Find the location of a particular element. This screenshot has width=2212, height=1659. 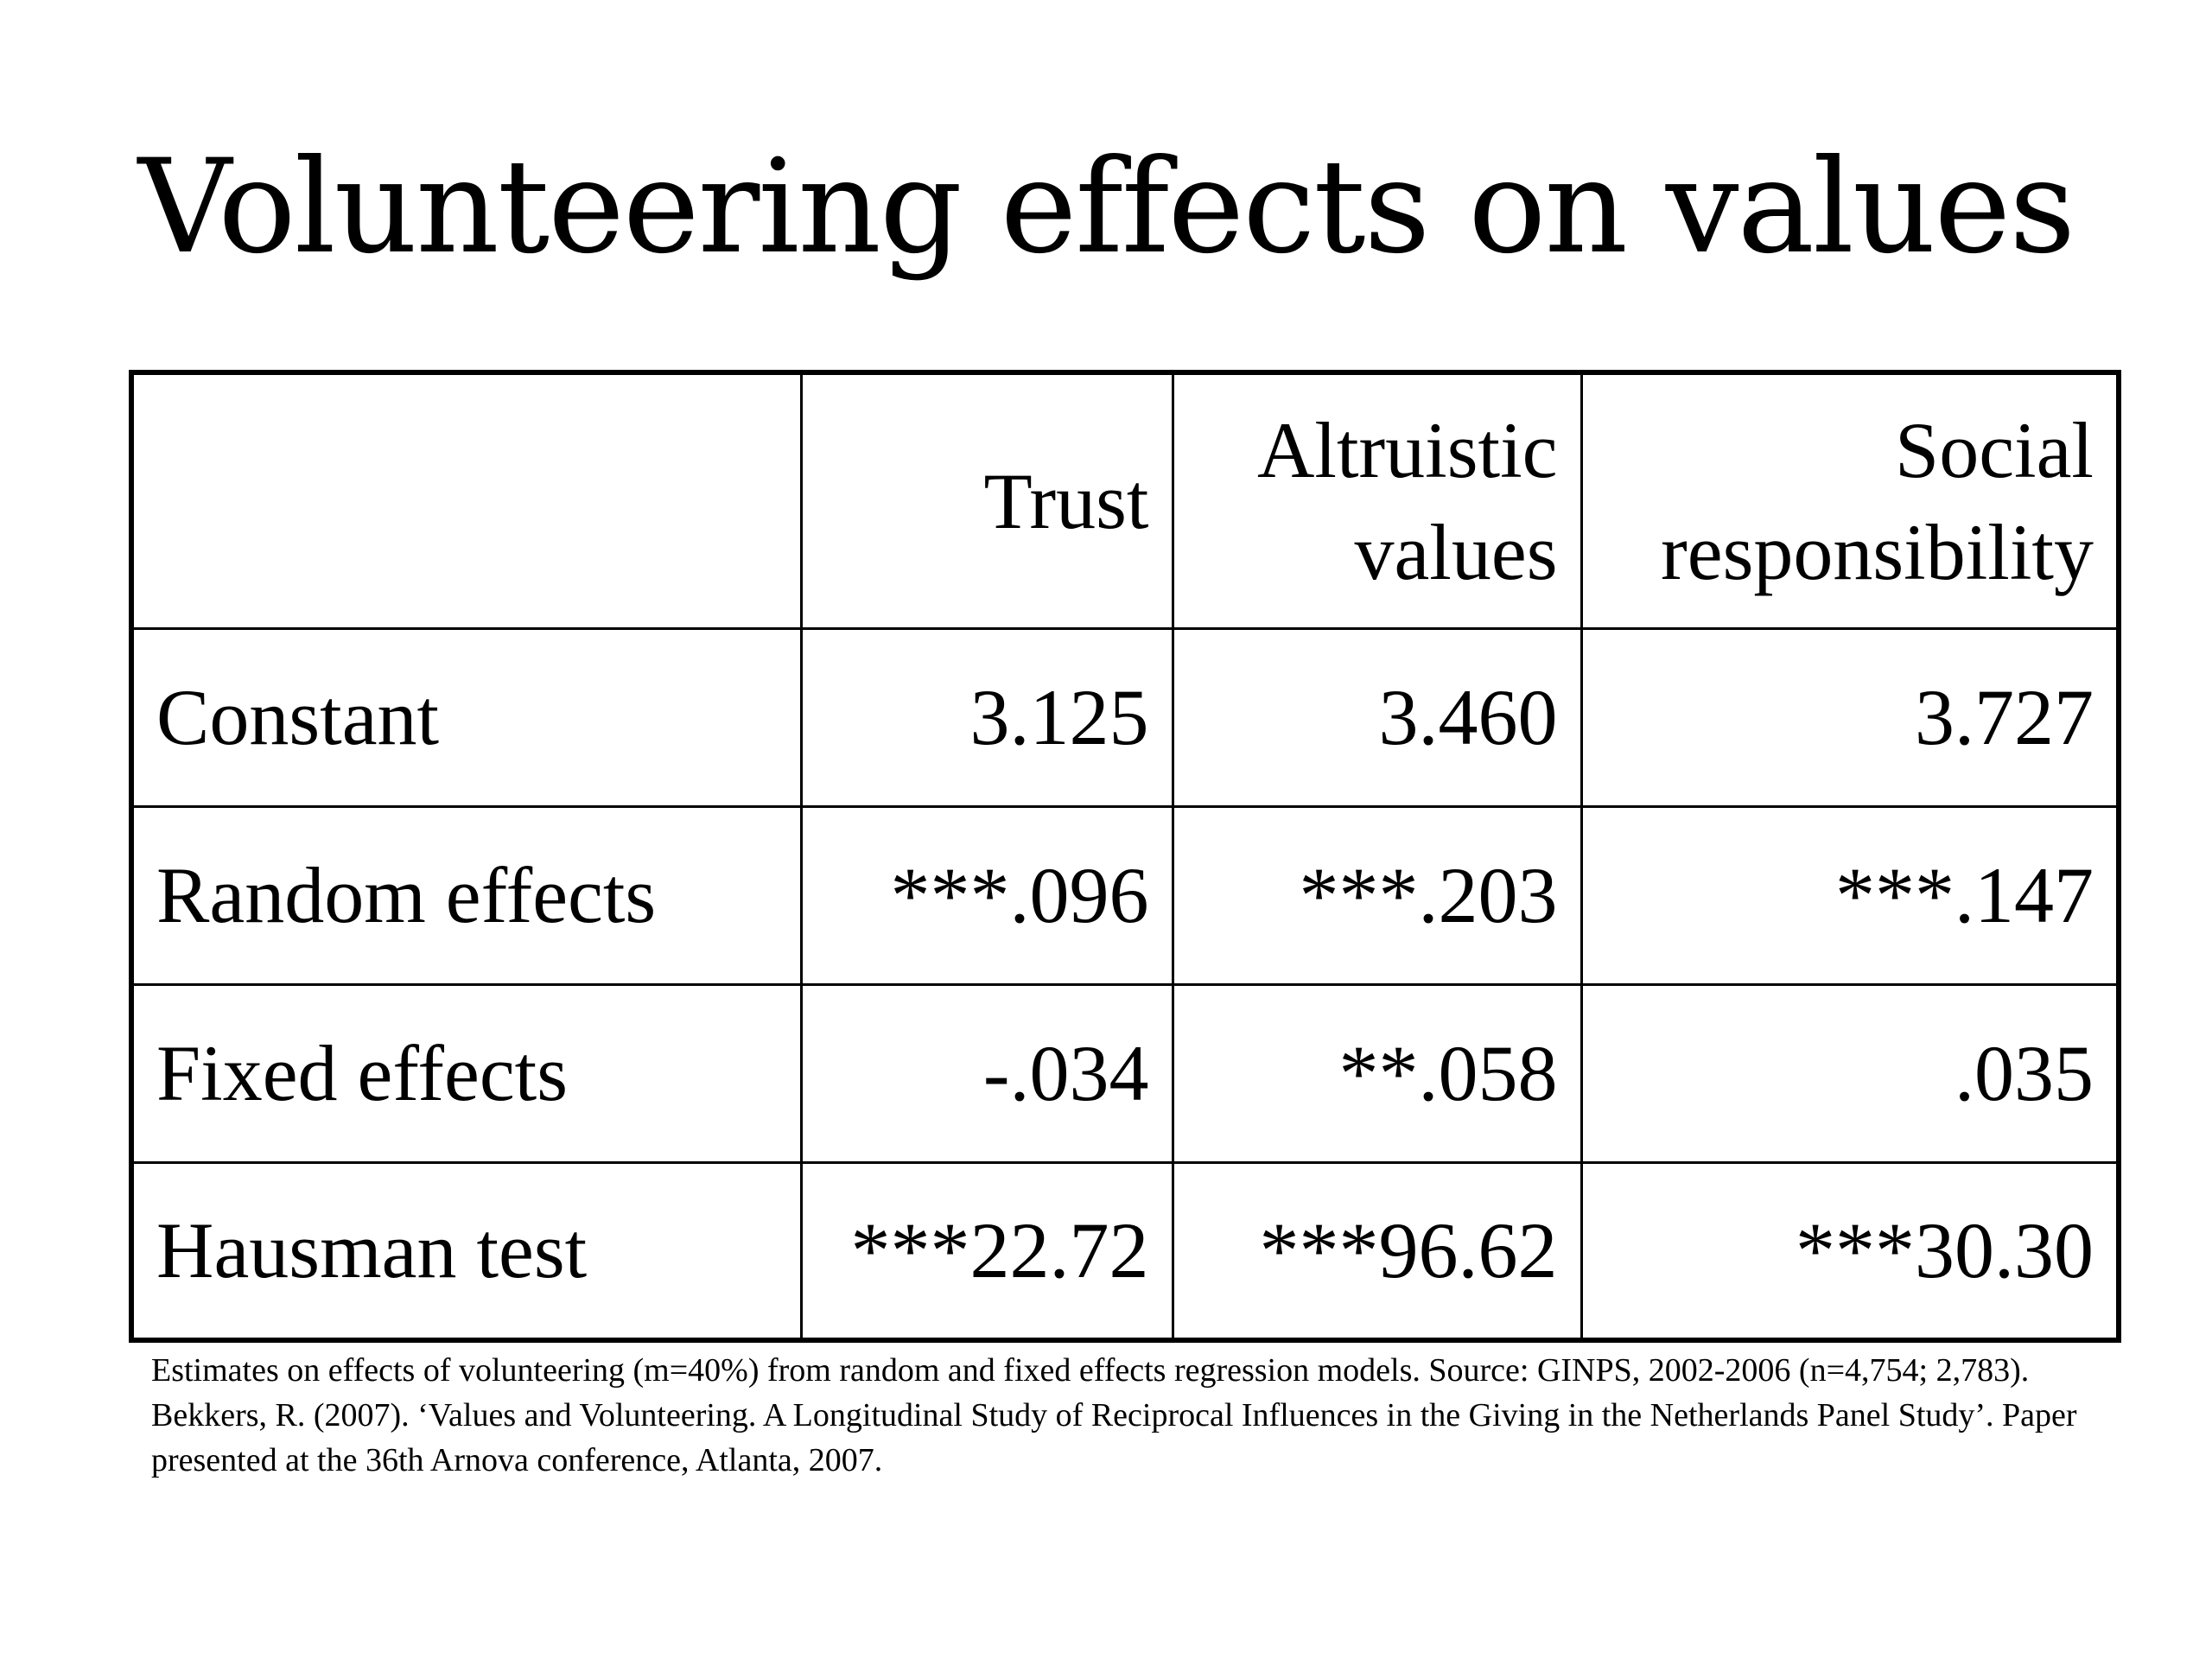

table-cell: **.058 is located at coordinates (1377, 1073).